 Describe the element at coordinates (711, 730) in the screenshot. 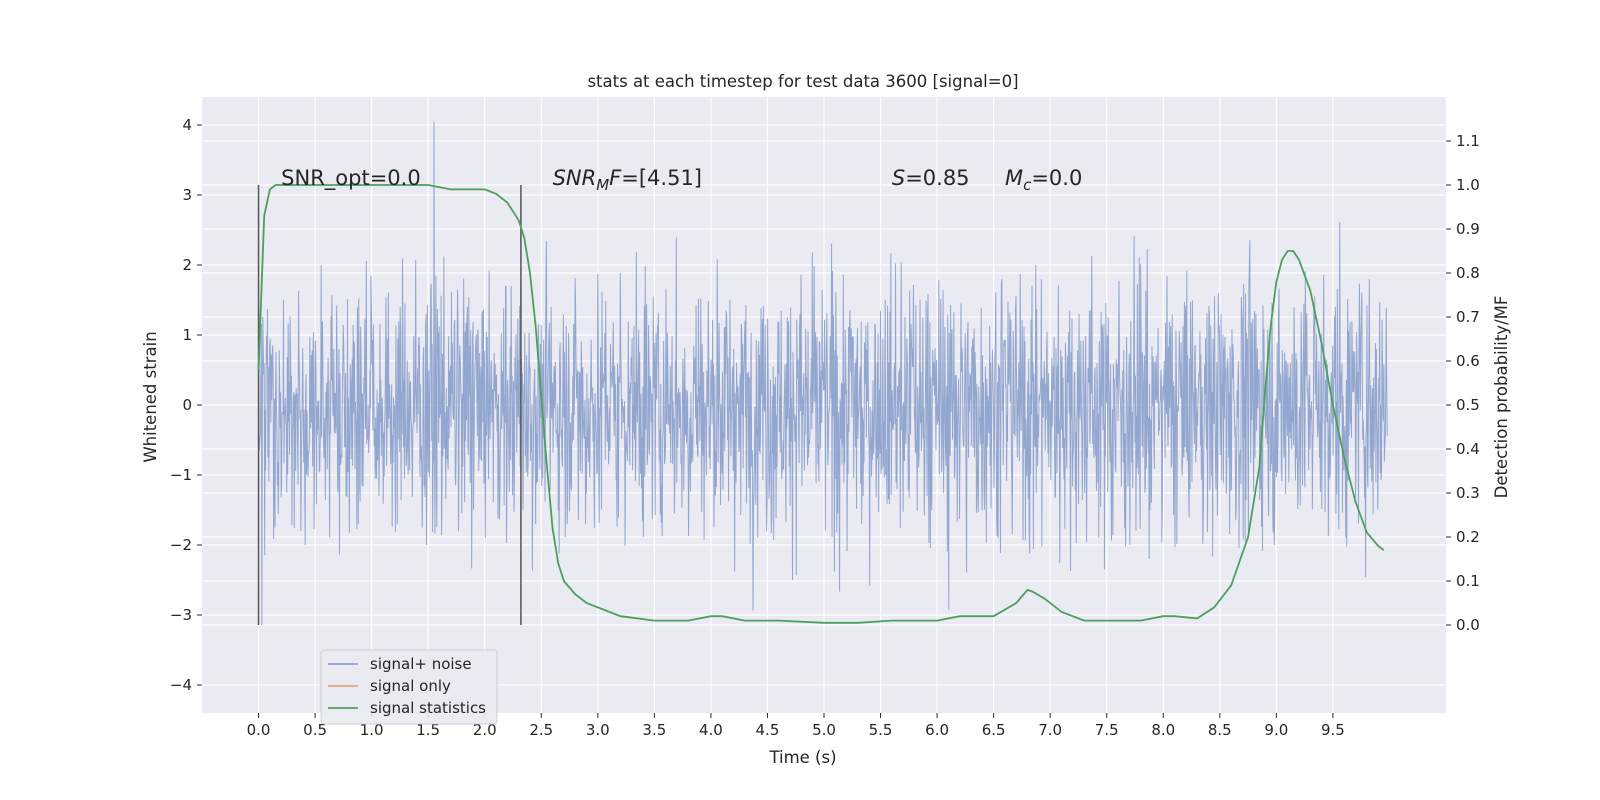

I see `x-tick-label: 4.0` at that location.